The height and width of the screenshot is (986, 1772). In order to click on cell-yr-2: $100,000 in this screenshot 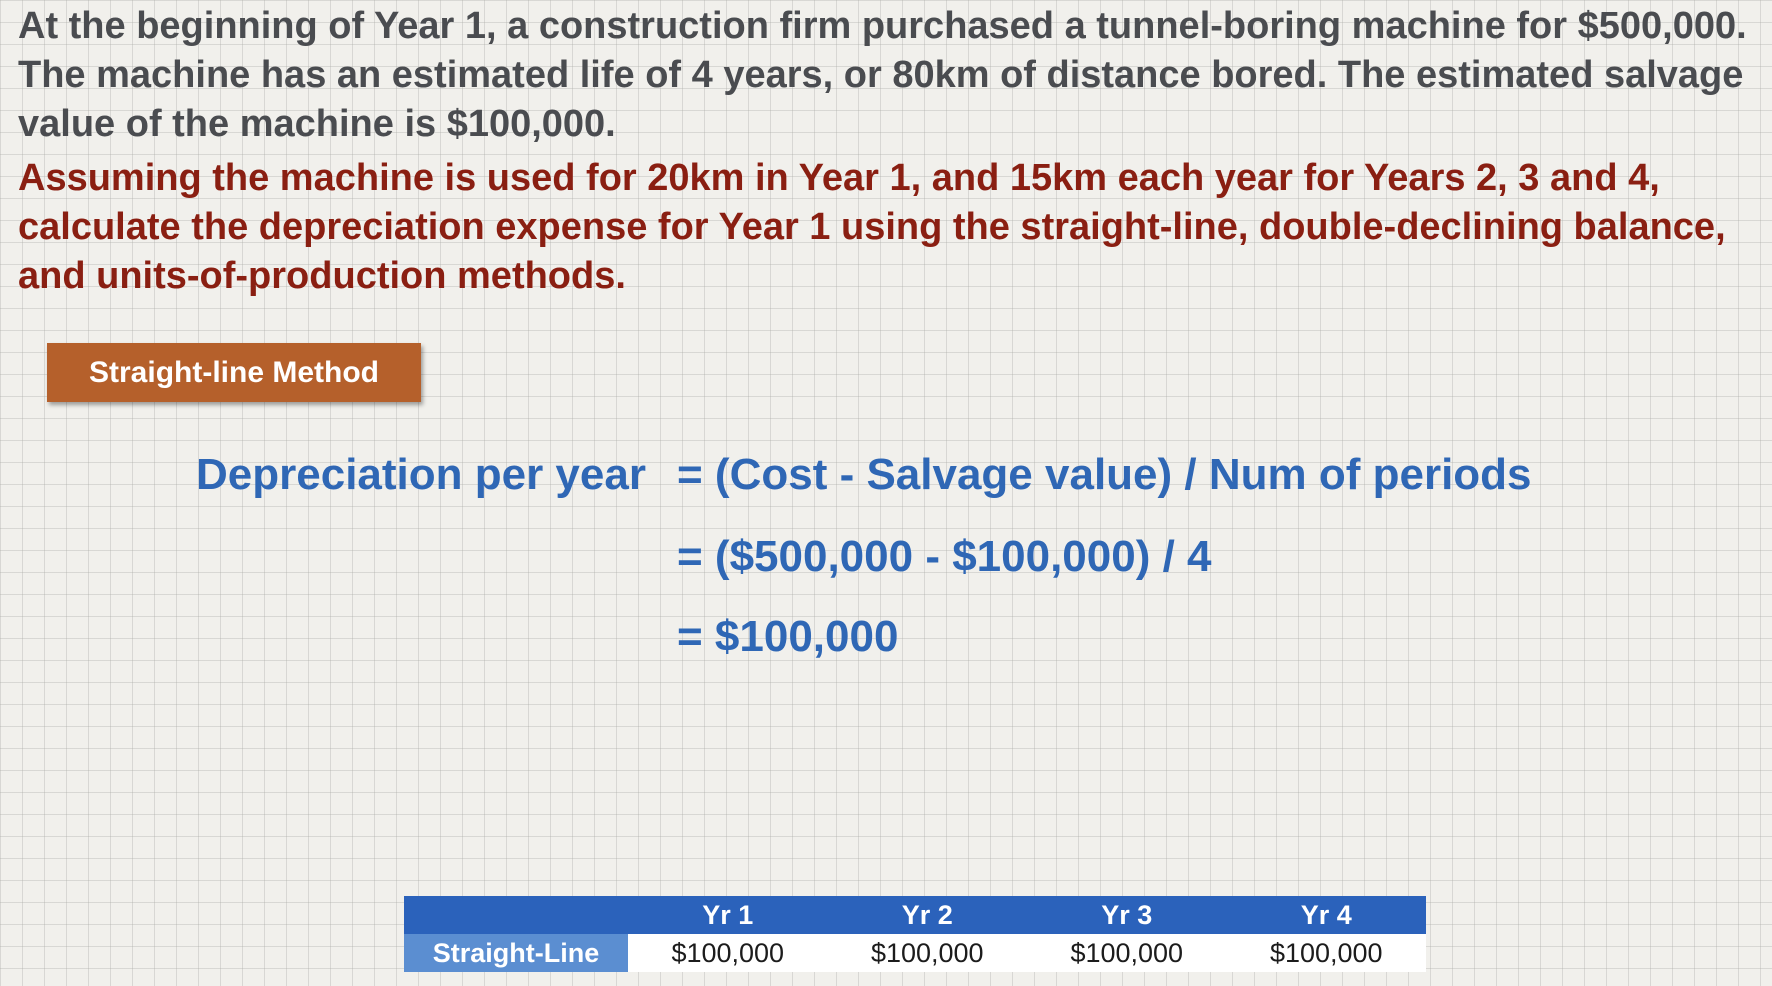, I will do `click(927, 953)`.